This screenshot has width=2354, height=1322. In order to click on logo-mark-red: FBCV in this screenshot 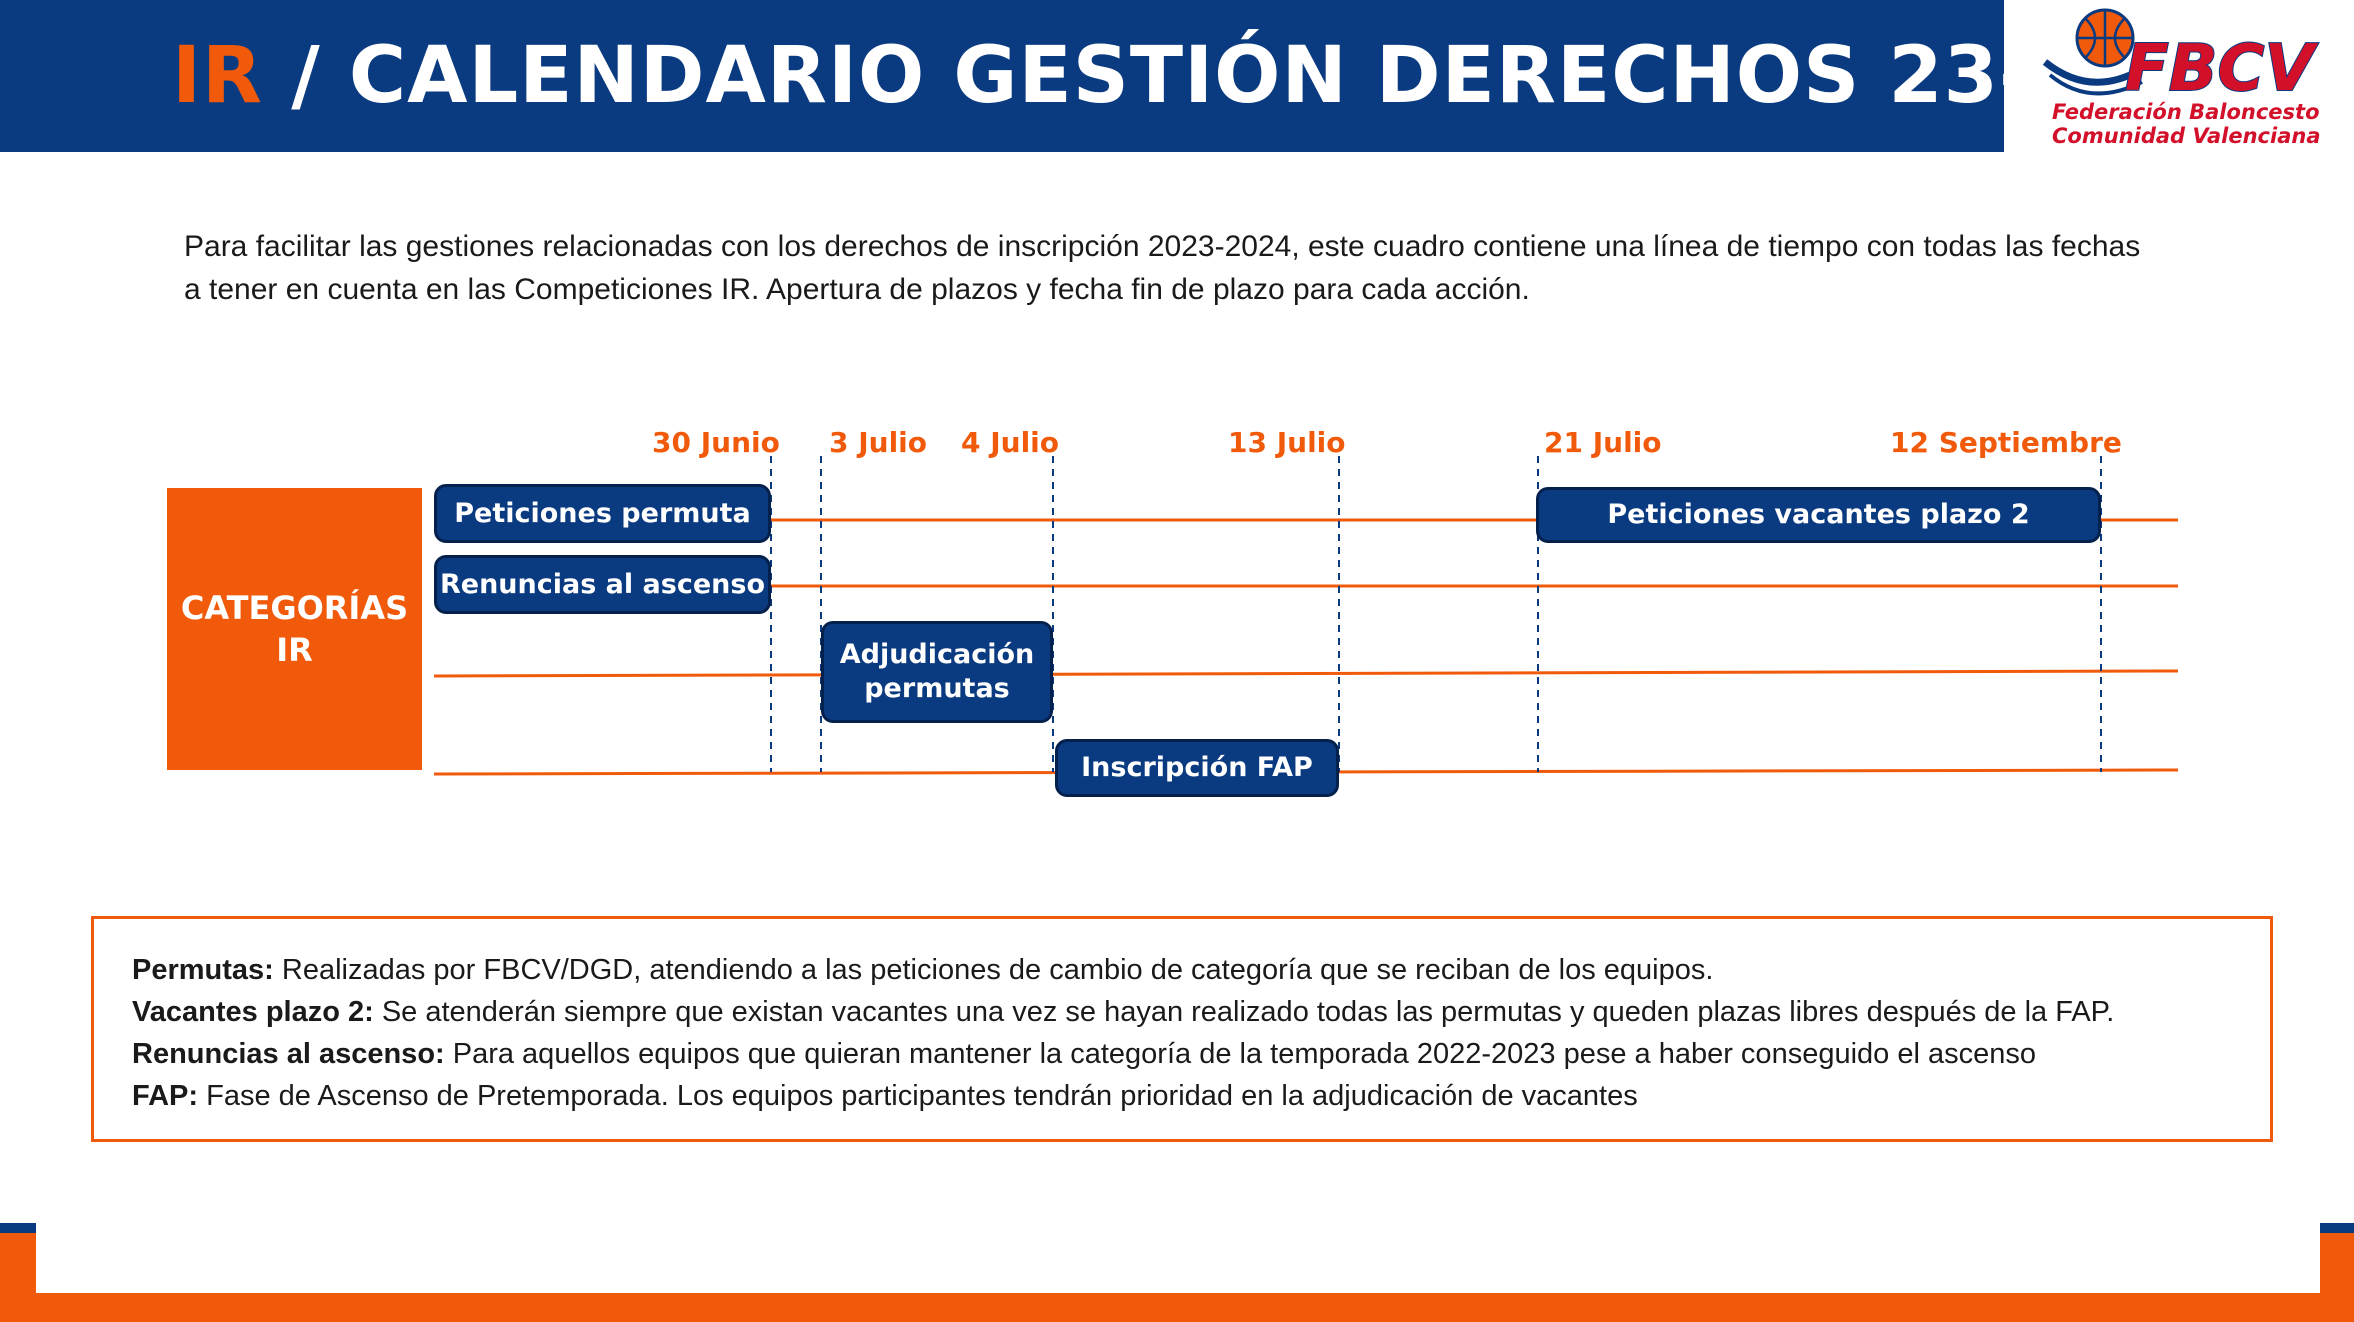, I will do `click(2221, 69)`.